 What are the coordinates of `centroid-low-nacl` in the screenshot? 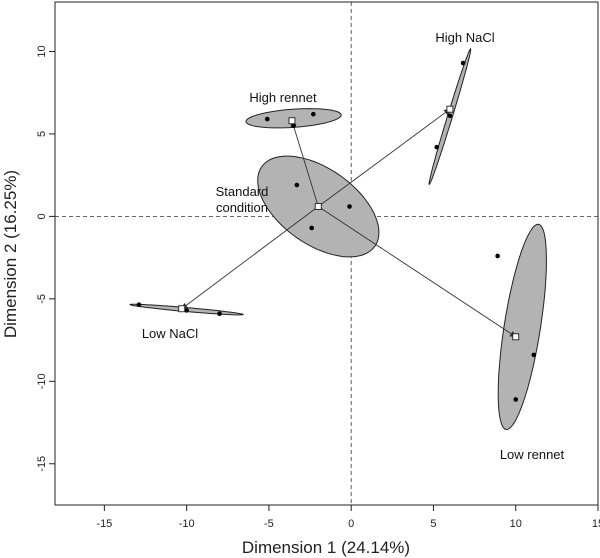 It's located at (182, 309).